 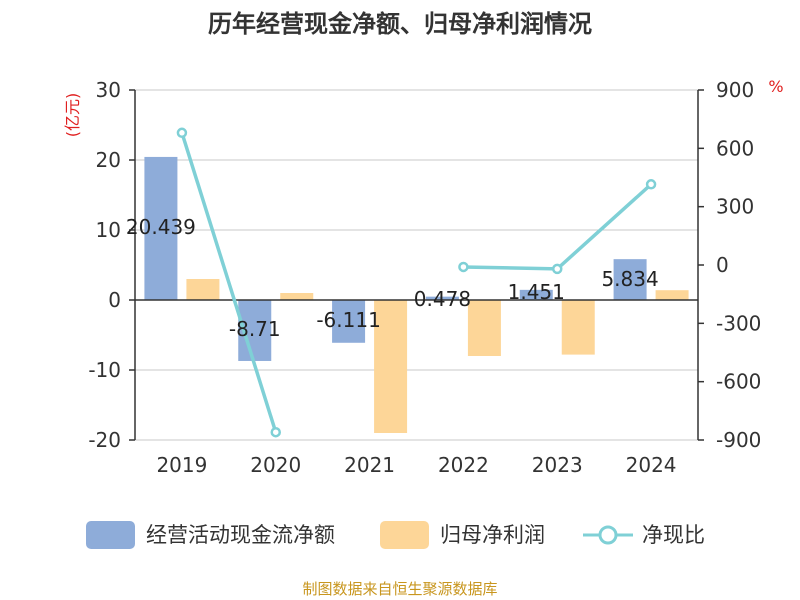 I want to click on x-tick-label: 2019, so click(x=181, y=465).